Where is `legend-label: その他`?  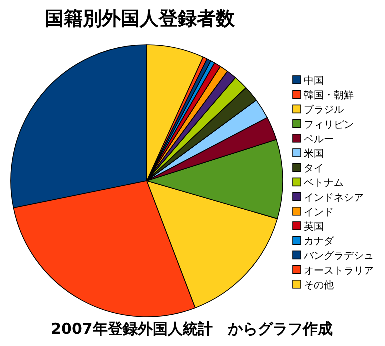
legend-label: その他 is located at coordinates (319, 285).